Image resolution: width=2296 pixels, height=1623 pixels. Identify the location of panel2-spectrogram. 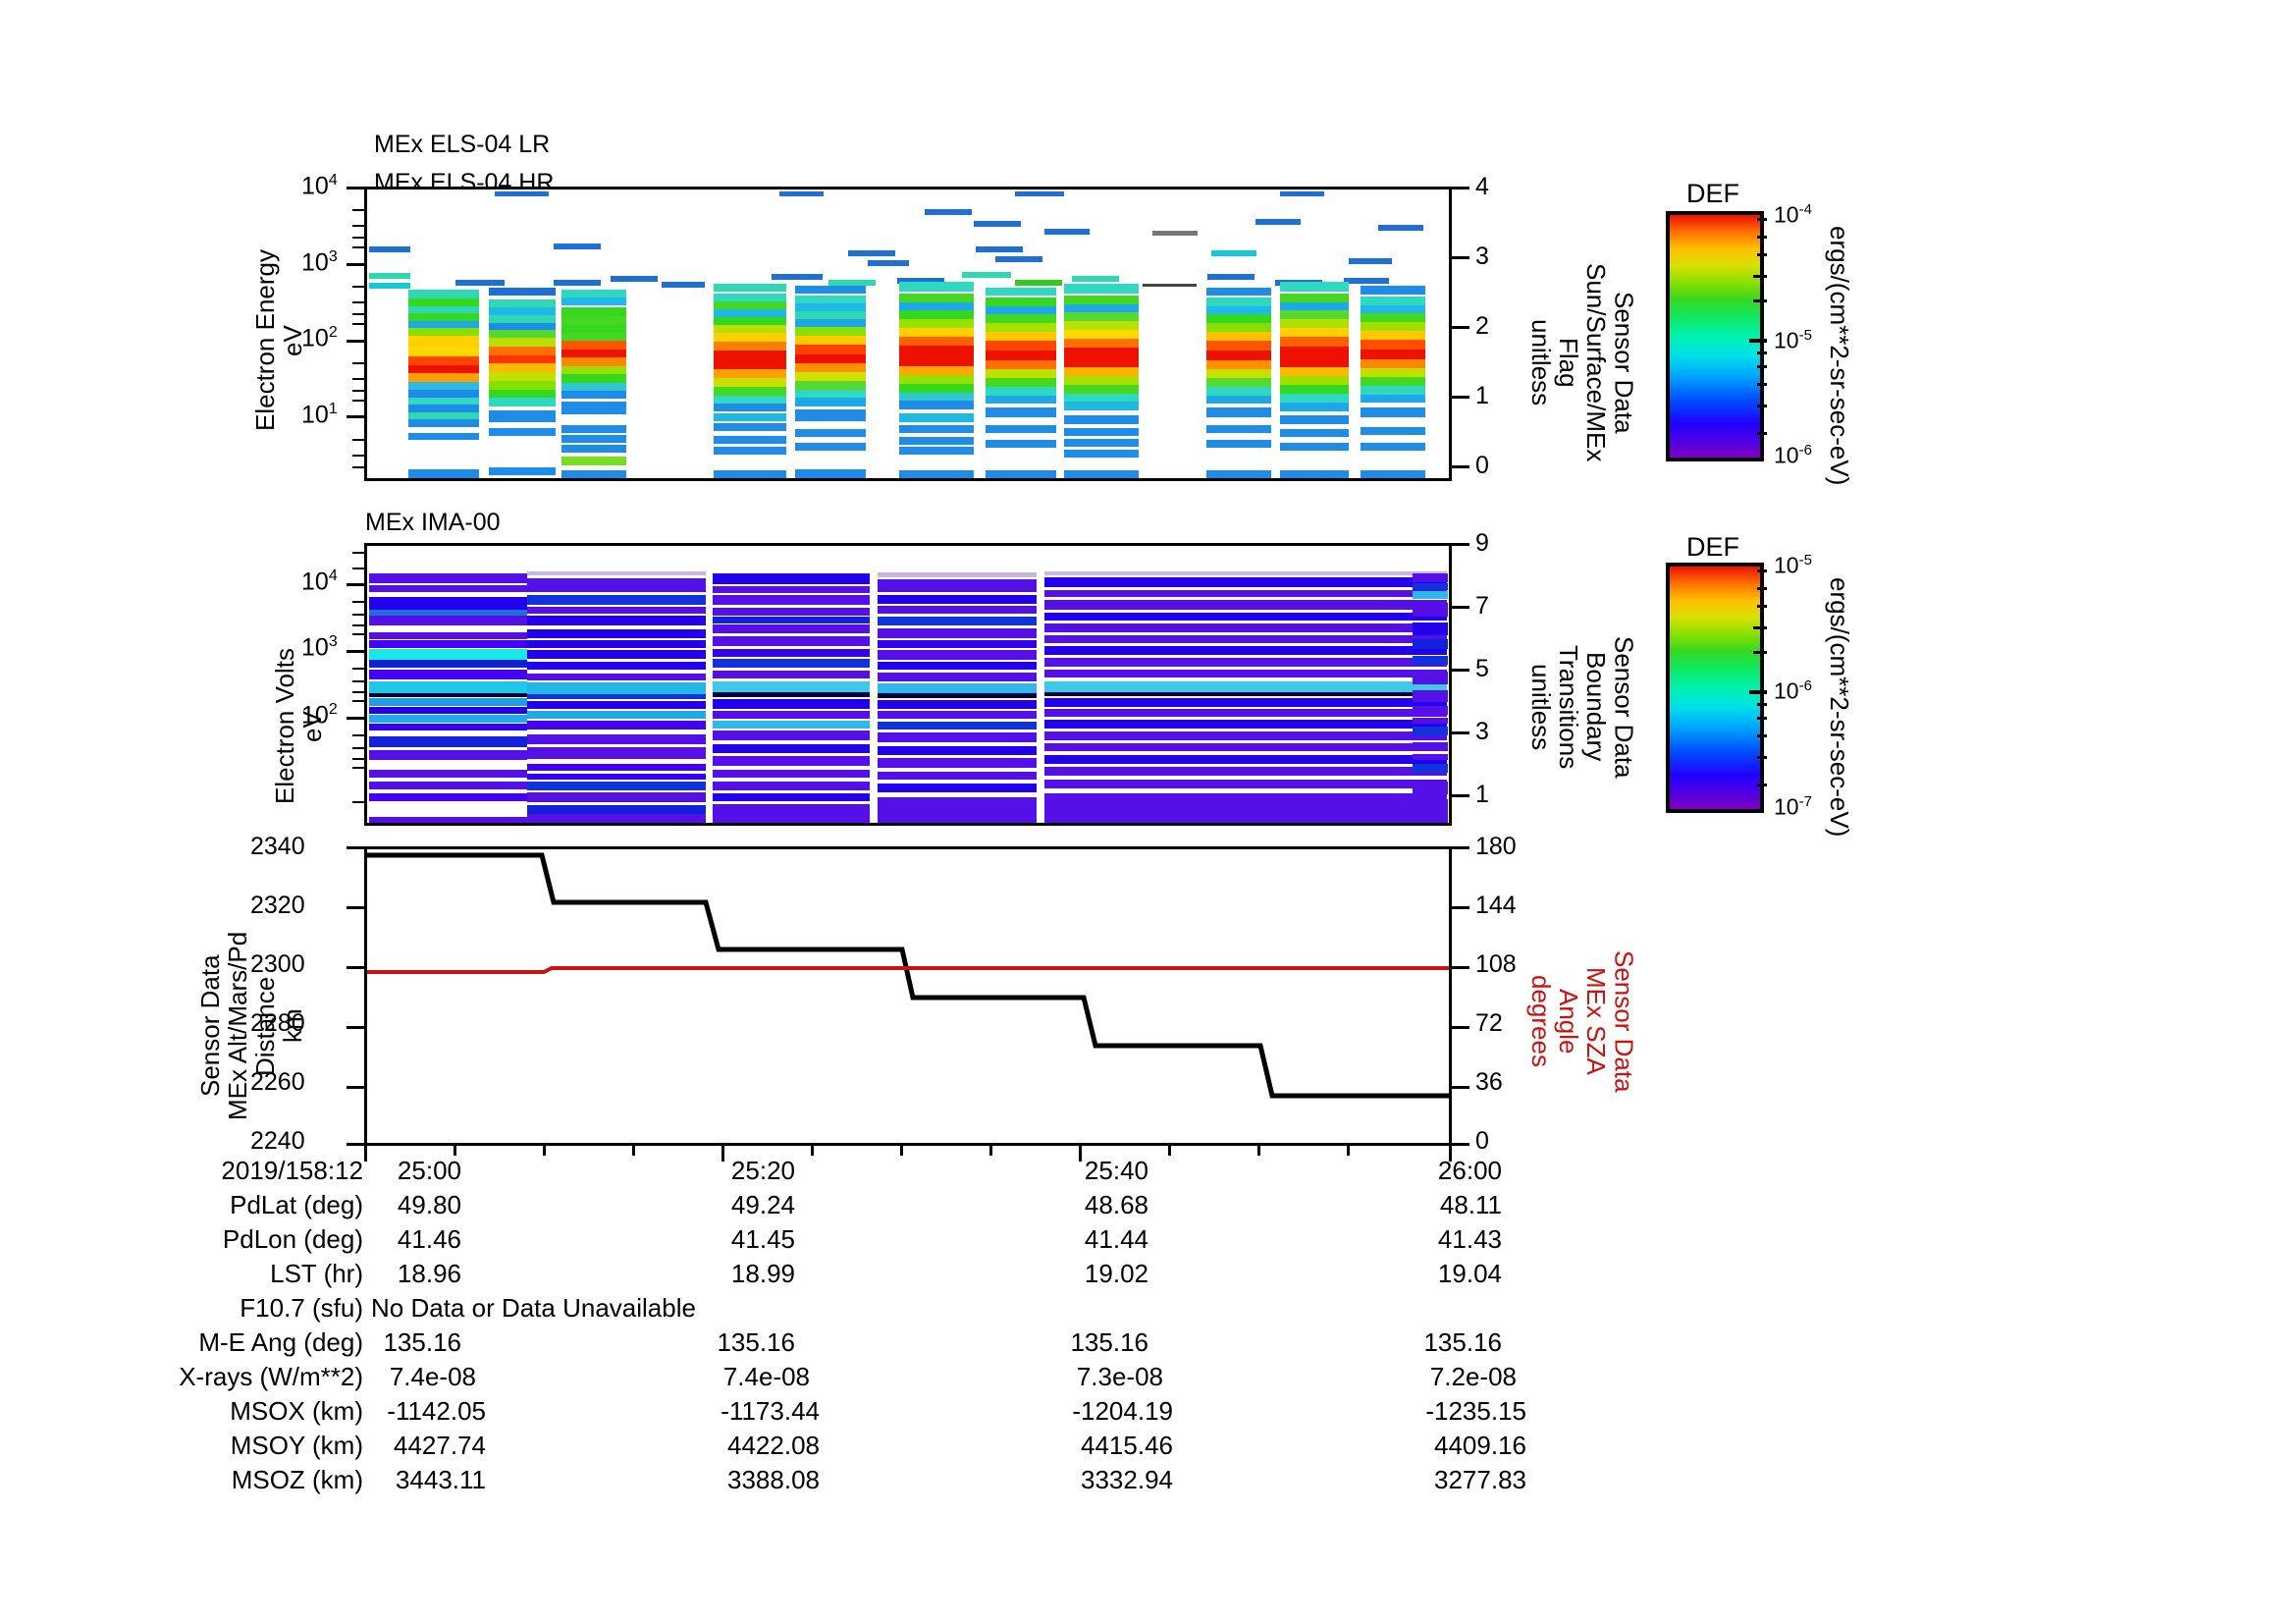
(908, 697).